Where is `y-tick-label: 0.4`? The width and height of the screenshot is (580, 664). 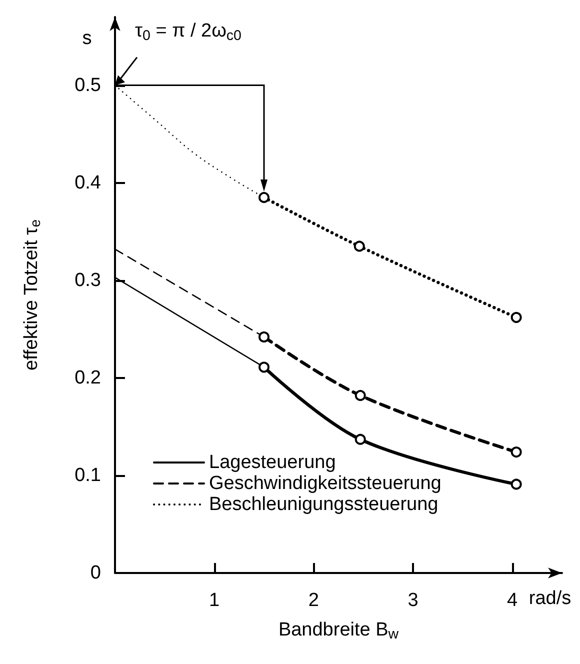 y-tick-label: 0.4 is located at coordinates (88, 183).